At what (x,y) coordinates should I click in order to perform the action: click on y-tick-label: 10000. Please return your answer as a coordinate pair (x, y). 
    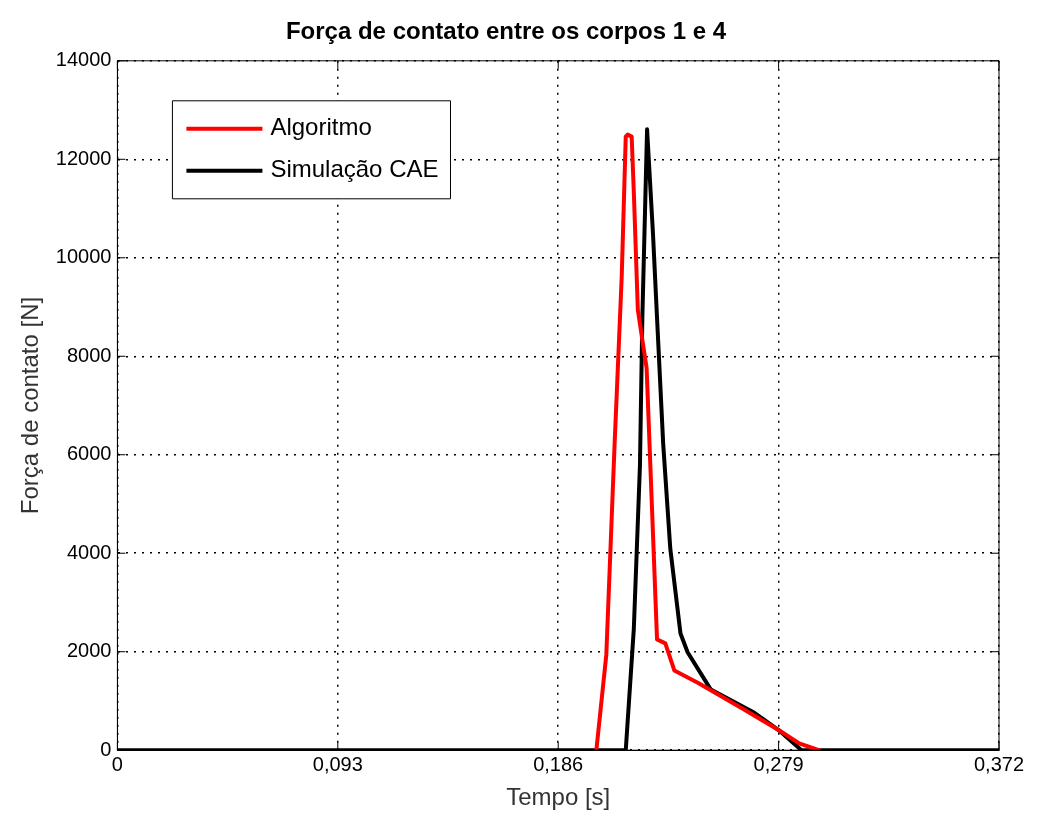
    Looking at the image, I should click on (83, 256).